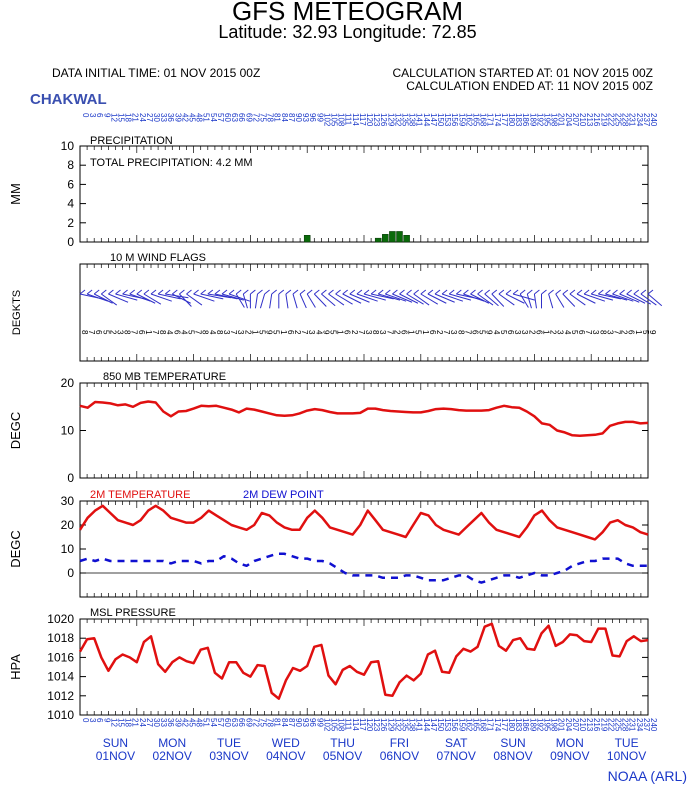 Image resolution: width=695 pixels, height=787 pixels. I want to click on hour-tick-label: 231, so click(632, 725).